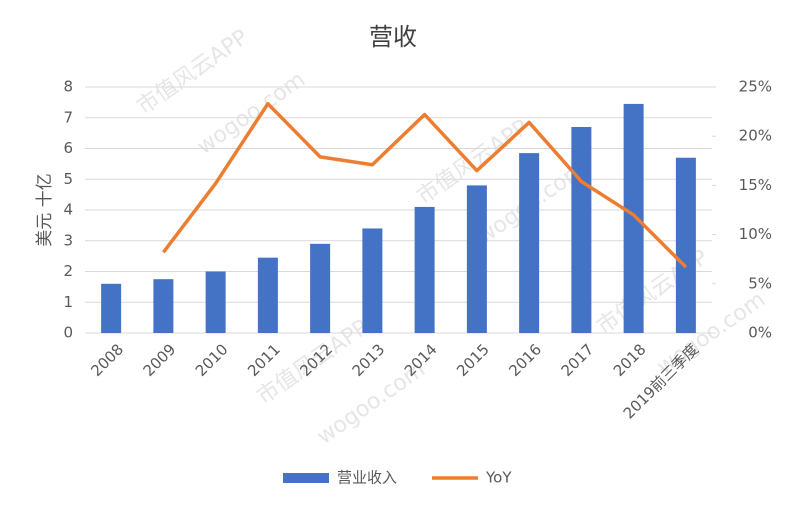  I want to click on y2-tick-label: 0%, so click(760, 333).